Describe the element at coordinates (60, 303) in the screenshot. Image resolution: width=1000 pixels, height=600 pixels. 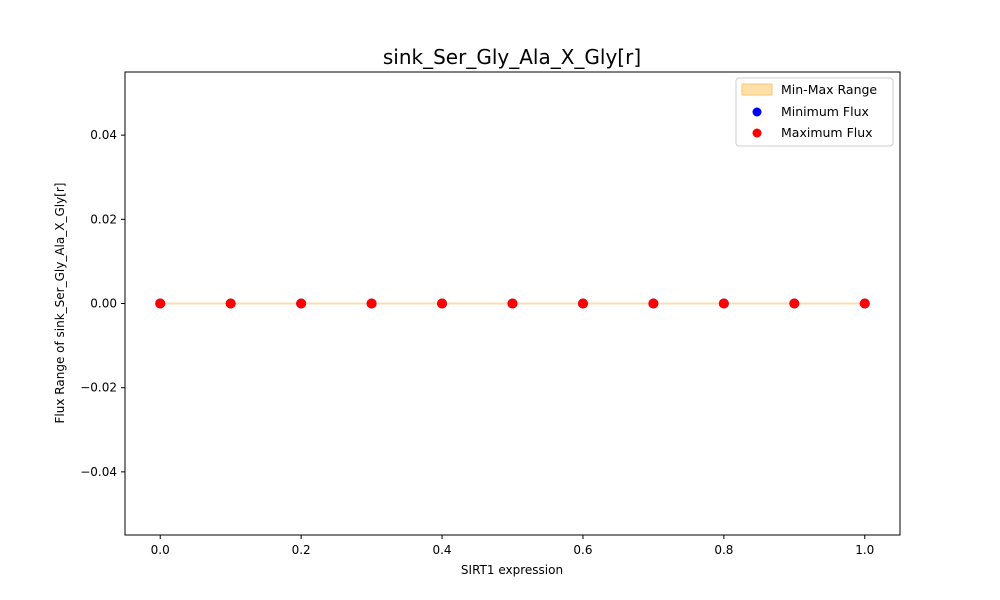
I see `y-axis-label: Flux Range of sink_Ser_Gly_Ala_X_Gly[r]` at that location.